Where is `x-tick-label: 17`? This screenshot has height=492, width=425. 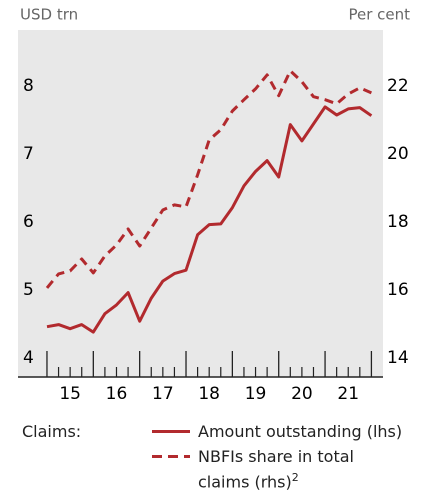 x-tick-label: 17 is located at coordinates (163, 392).